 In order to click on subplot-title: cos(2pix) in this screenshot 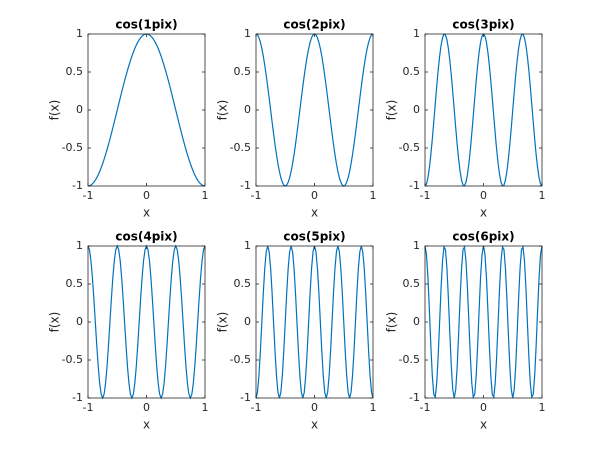, I will do `click(314, 25)`.